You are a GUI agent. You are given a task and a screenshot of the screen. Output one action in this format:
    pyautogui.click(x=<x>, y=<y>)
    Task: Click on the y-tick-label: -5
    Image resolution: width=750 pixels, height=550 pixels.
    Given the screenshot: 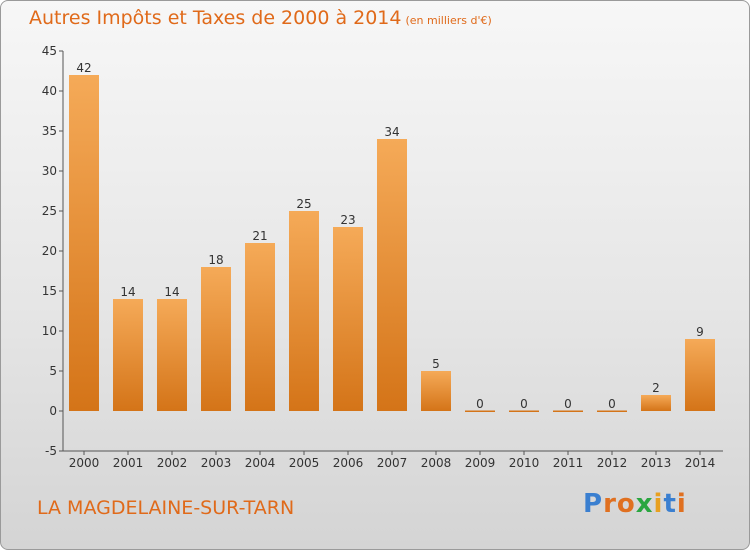 What is the action you would take?
    pyautogui.click(x=51, y=451)
    